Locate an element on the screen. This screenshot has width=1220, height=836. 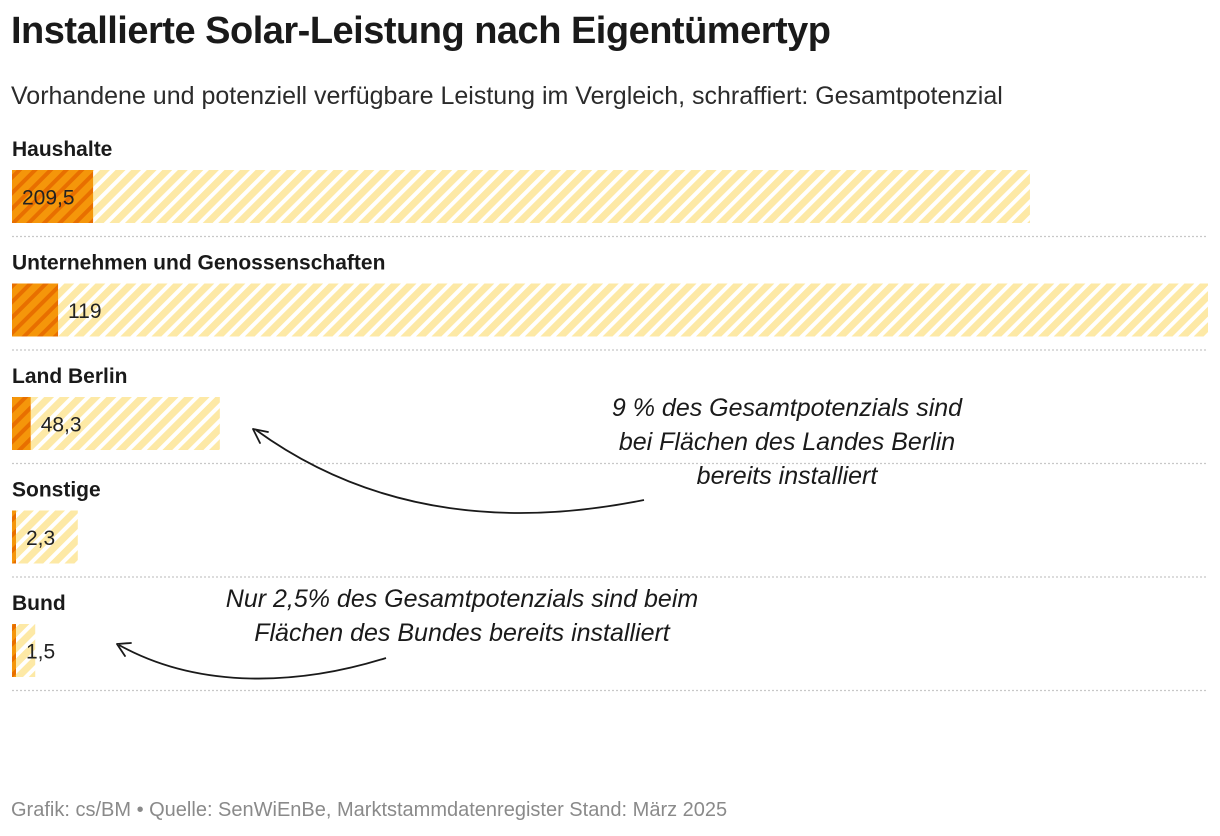
category-label-bund: Bund is located at coordinates (39, 603).